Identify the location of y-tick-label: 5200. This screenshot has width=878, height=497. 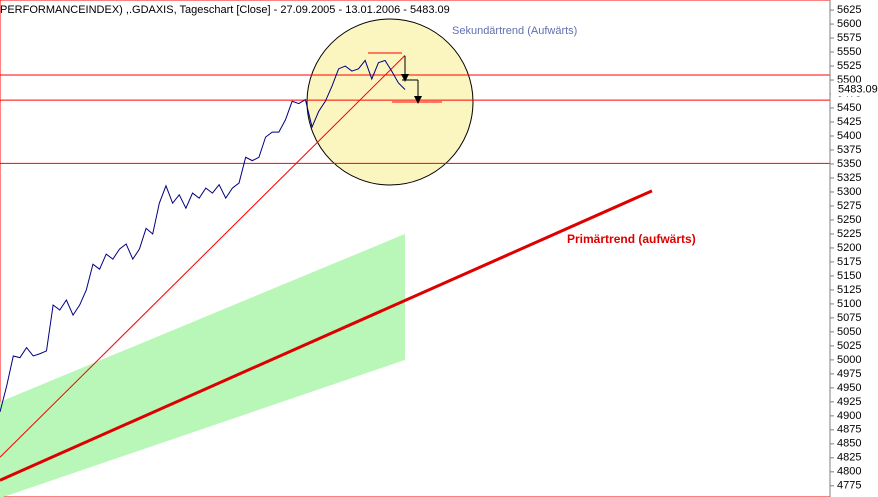
(849, 248).